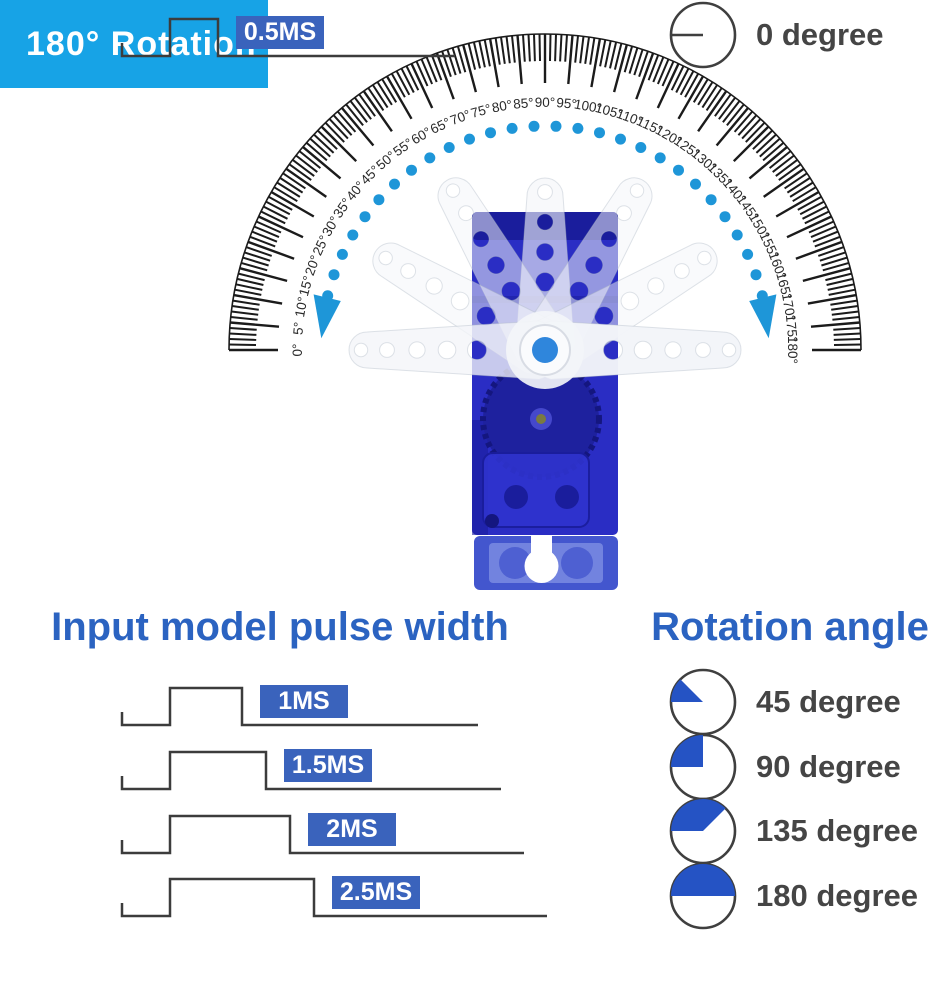  What do you see at coordinates (763, 316) in the screenshot?
I see `arc-arrow-left` at bounding box center [763, 316].